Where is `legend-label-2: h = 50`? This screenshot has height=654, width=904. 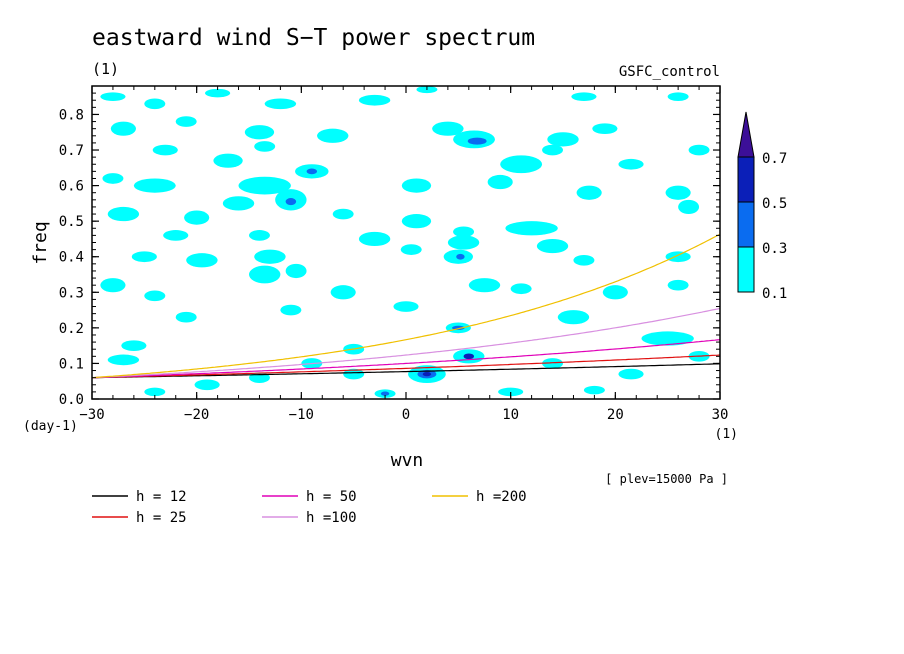 legend-label-2: h = 50 is located at coordinates (331, 497).